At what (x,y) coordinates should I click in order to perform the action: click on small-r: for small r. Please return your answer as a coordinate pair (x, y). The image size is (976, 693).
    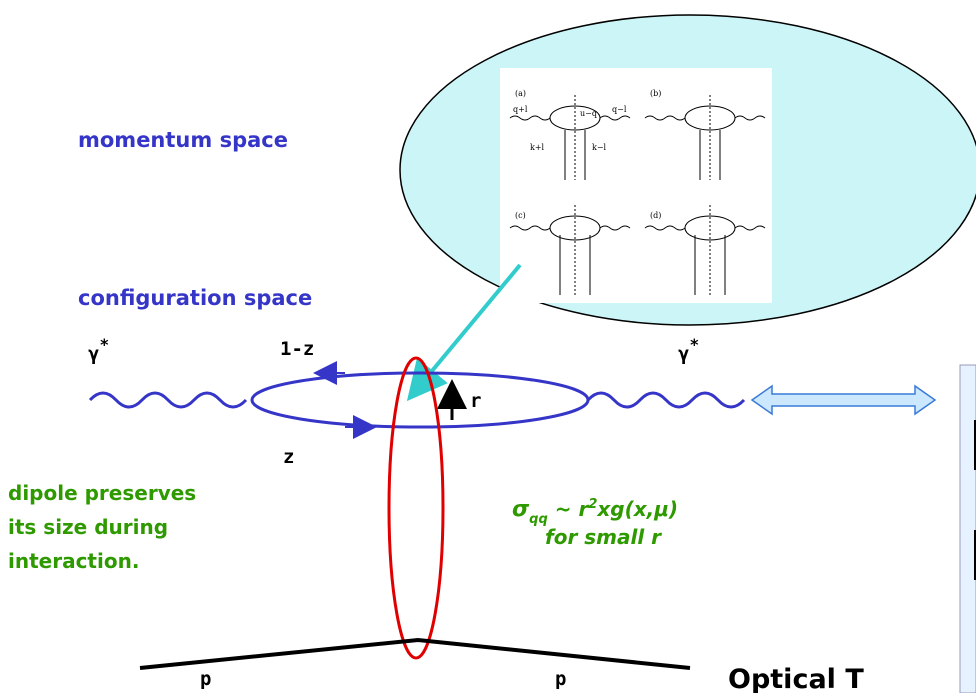
    Looking at the image, I should click on (603, 537).